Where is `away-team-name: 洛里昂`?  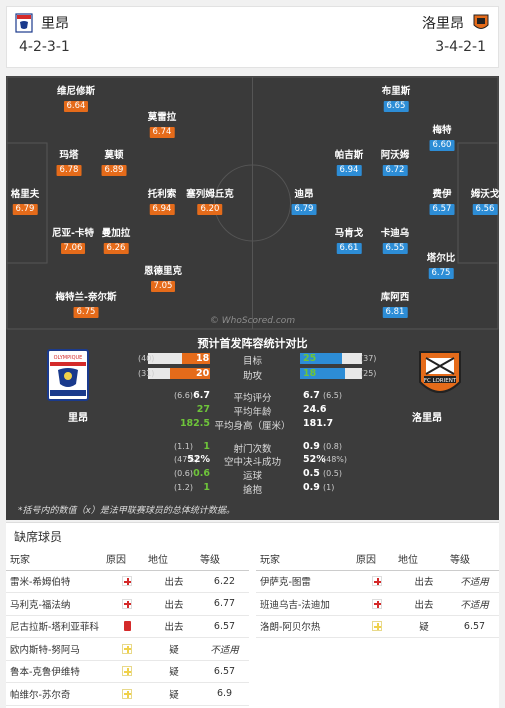 away-team-name: 洛里昂 is located at coordinates (443, 24).